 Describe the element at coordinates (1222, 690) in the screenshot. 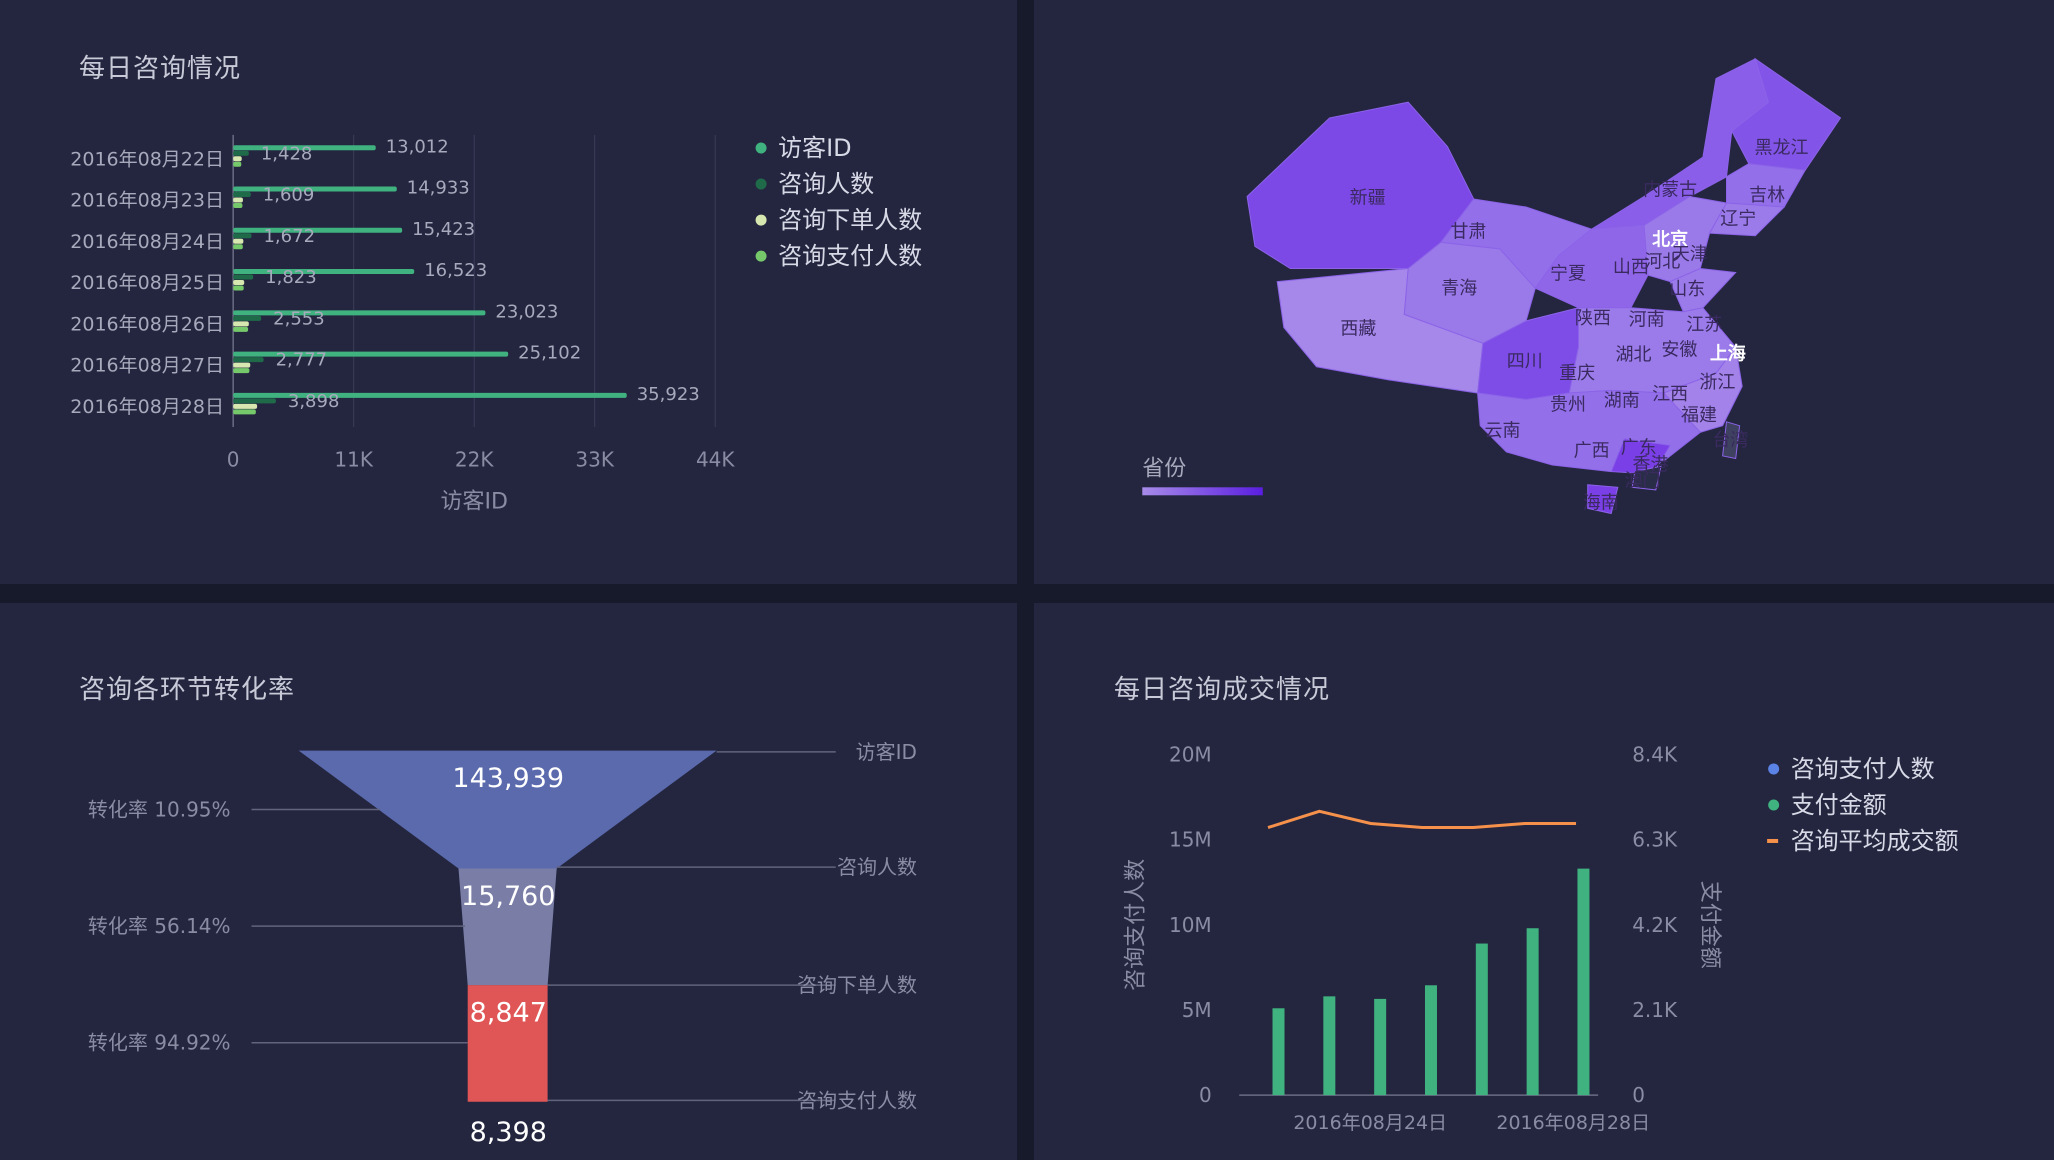

I see `daily-deal-title: 每日咨询成交情况` at that location.